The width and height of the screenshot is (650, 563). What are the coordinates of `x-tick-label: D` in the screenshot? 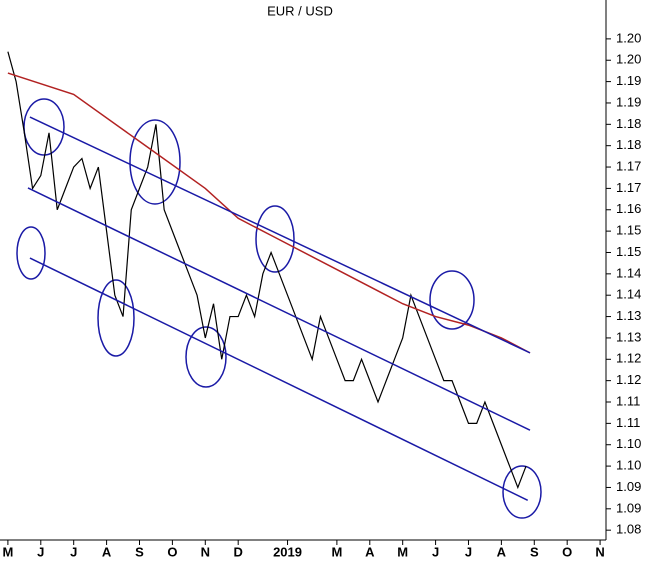 It's located at (237, 551).